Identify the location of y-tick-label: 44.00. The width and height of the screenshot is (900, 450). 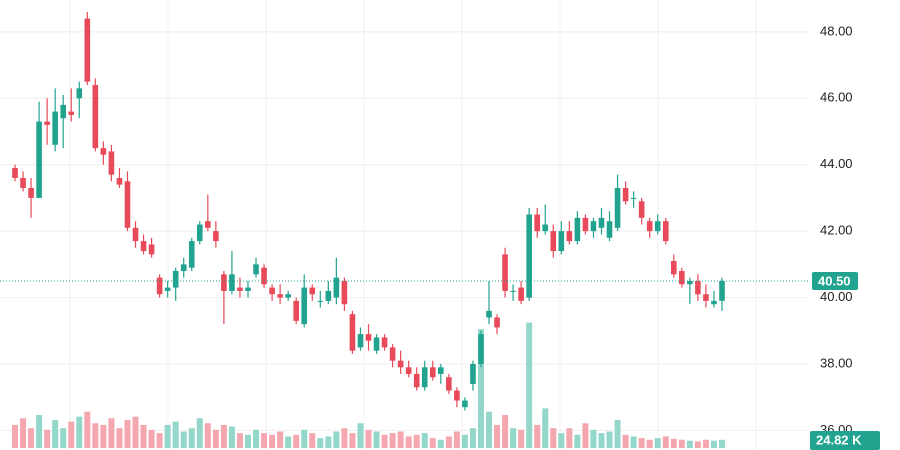
(836, 163).